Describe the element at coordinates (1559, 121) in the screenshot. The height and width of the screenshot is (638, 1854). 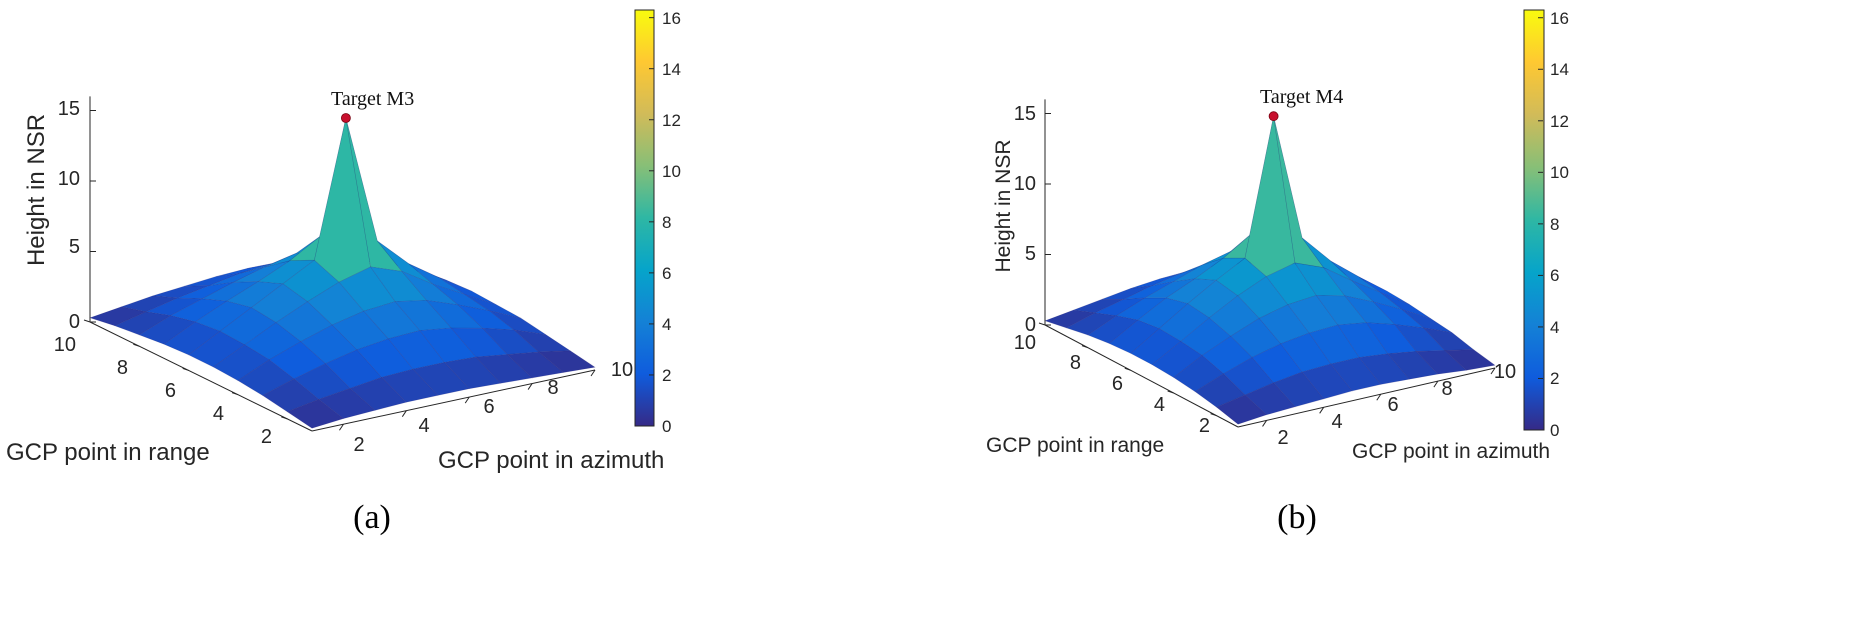
I see `colorbar-tick-label-b-12: 12` at that location.